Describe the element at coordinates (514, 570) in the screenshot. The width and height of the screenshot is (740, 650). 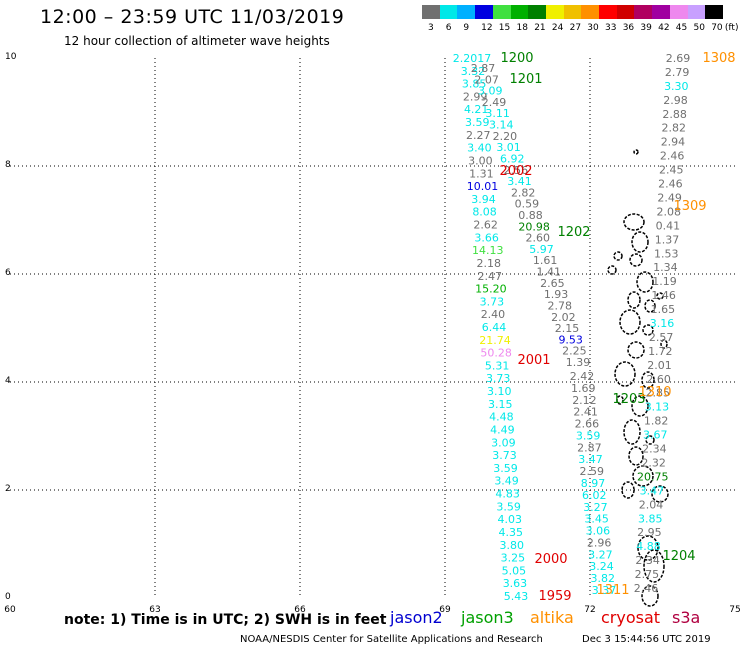
I see `track-value: 5.05` at that location.